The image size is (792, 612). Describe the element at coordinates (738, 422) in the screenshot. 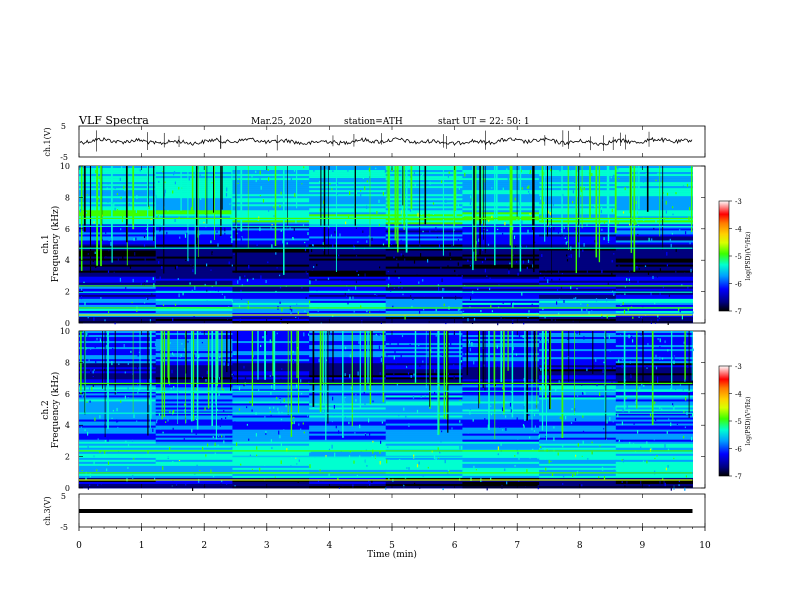

I see `colorbar-tick-label: -5` at that location.